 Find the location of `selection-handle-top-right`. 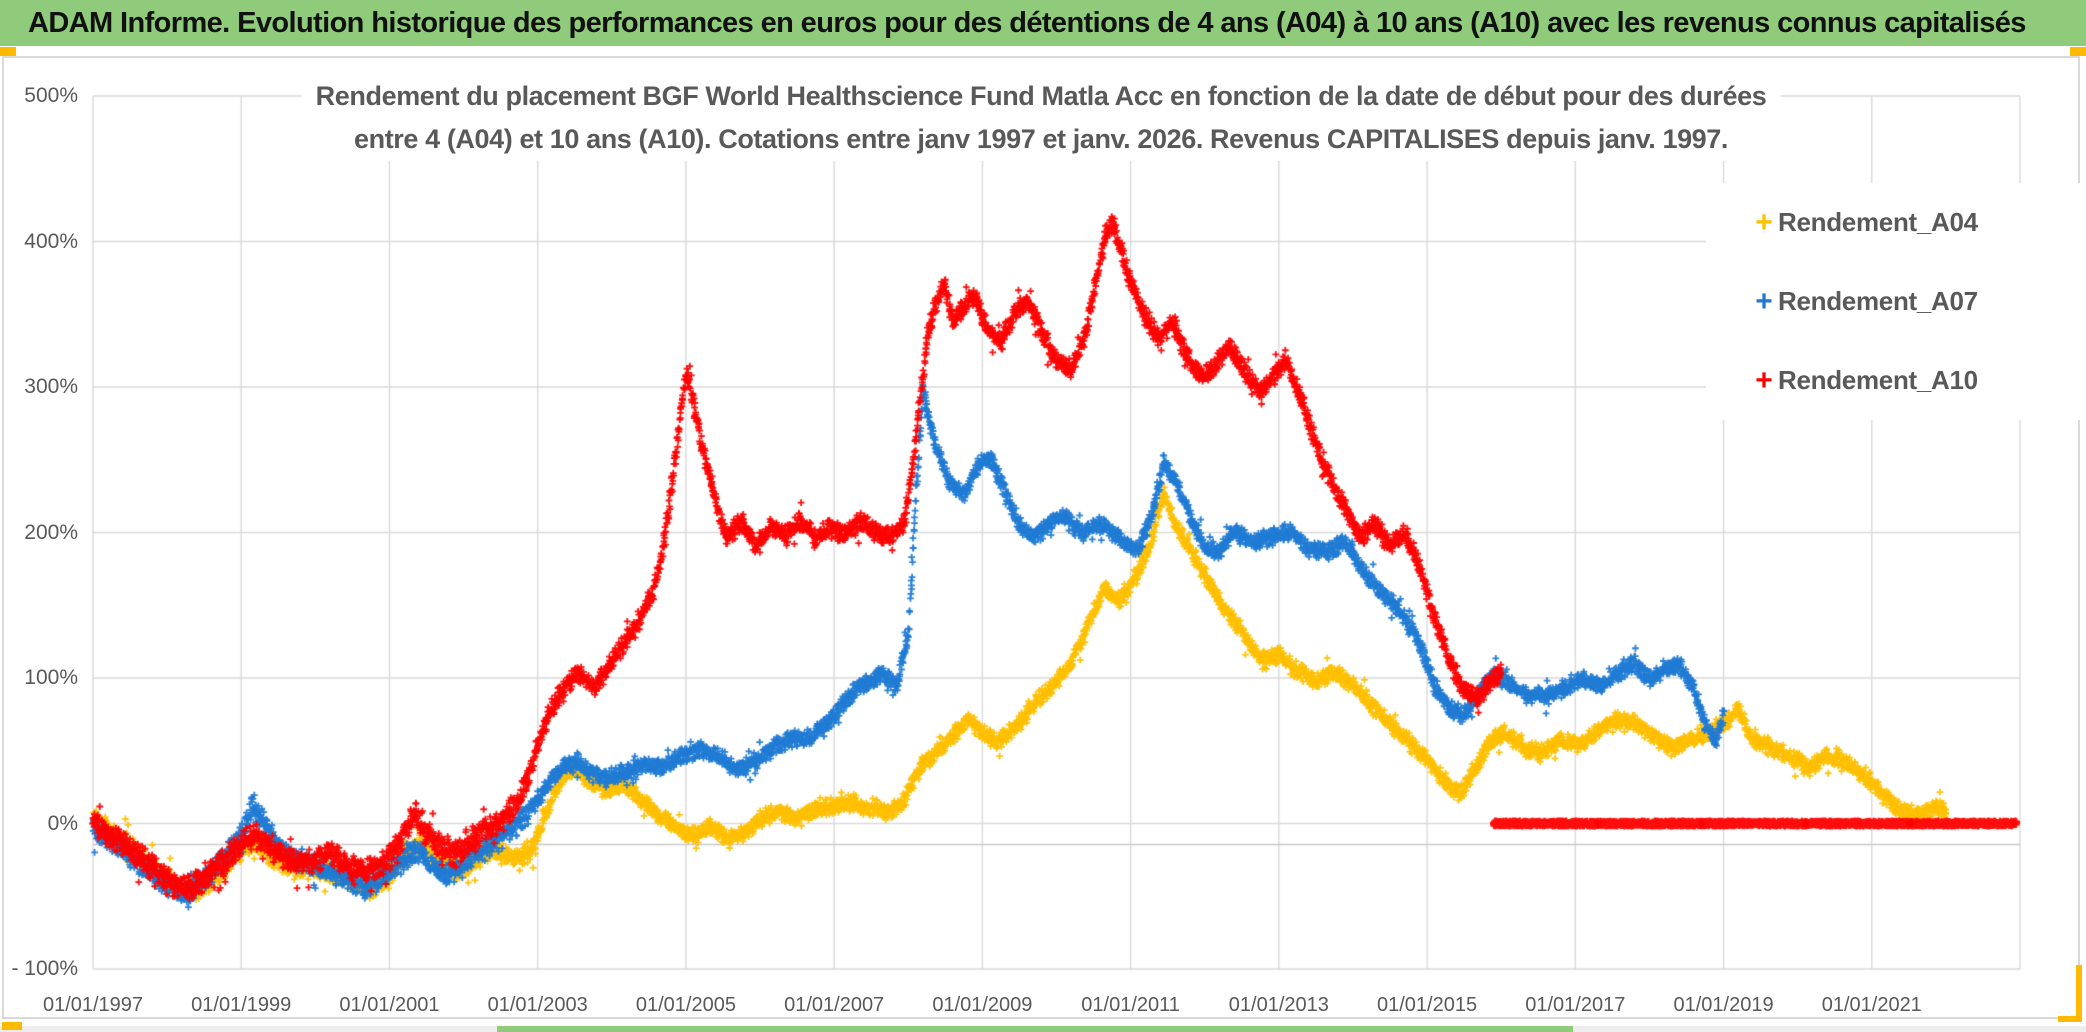

selection-handle-top-right is located at coordinates (2078, 51).